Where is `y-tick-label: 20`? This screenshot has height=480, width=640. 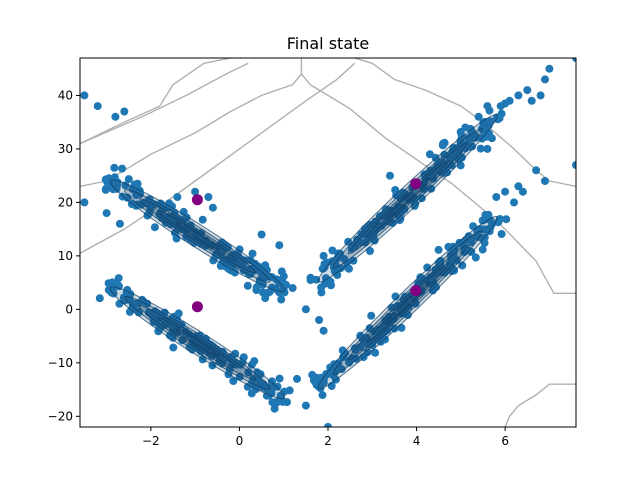
y-tick-label: 20 is located at coordinates (65, 202).